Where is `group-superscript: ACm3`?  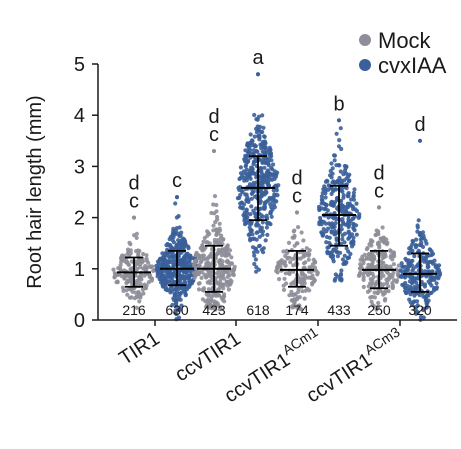 group-superscript: ACm3 is located at coordinates (382, 340).